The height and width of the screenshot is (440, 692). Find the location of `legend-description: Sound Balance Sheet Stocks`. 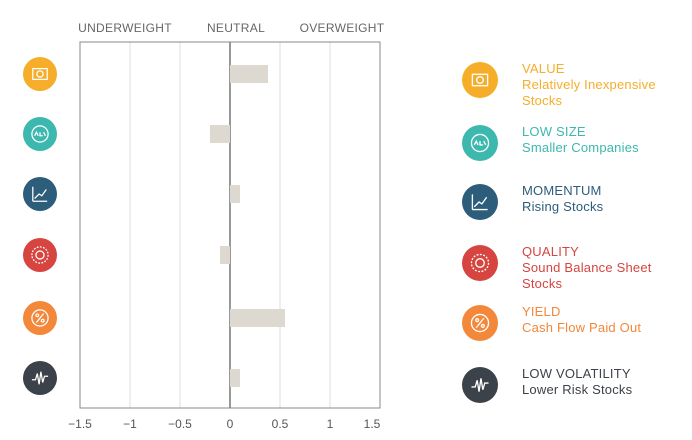

legend-description: Sound Balance Sheet Stocks is located at coordinates (587, 275).